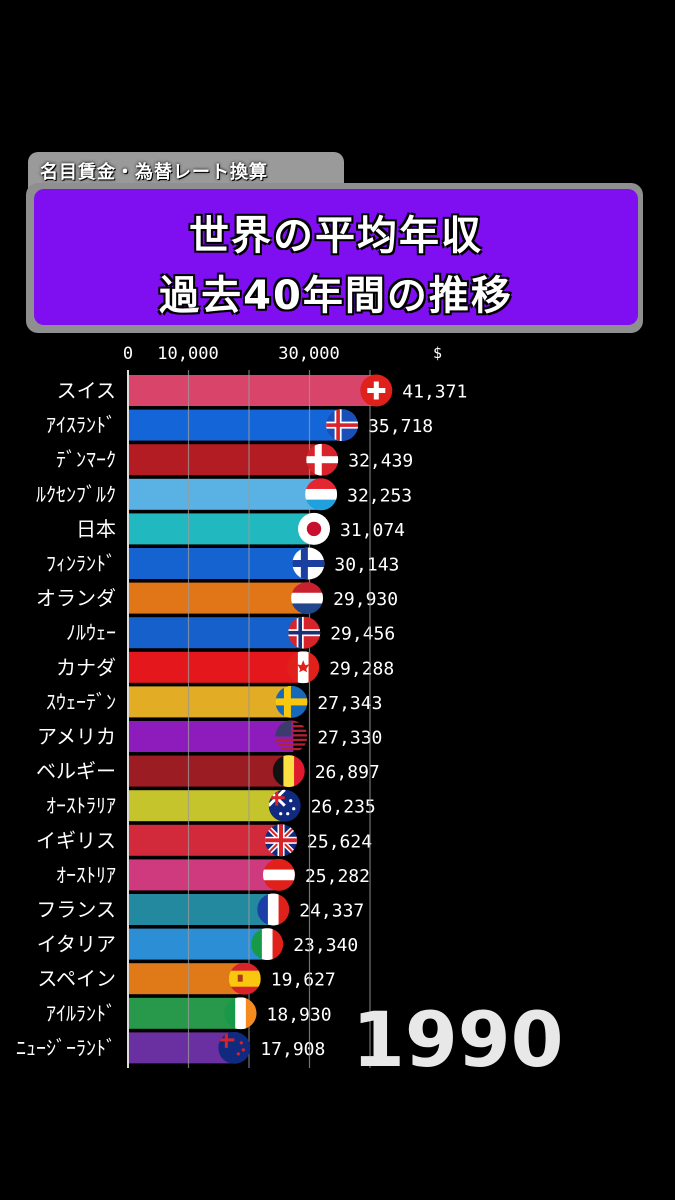  What do you see at coordinates (325, 945) in the screenshot?
I see `value-label: 23,340` at bounding box center [325, 945].